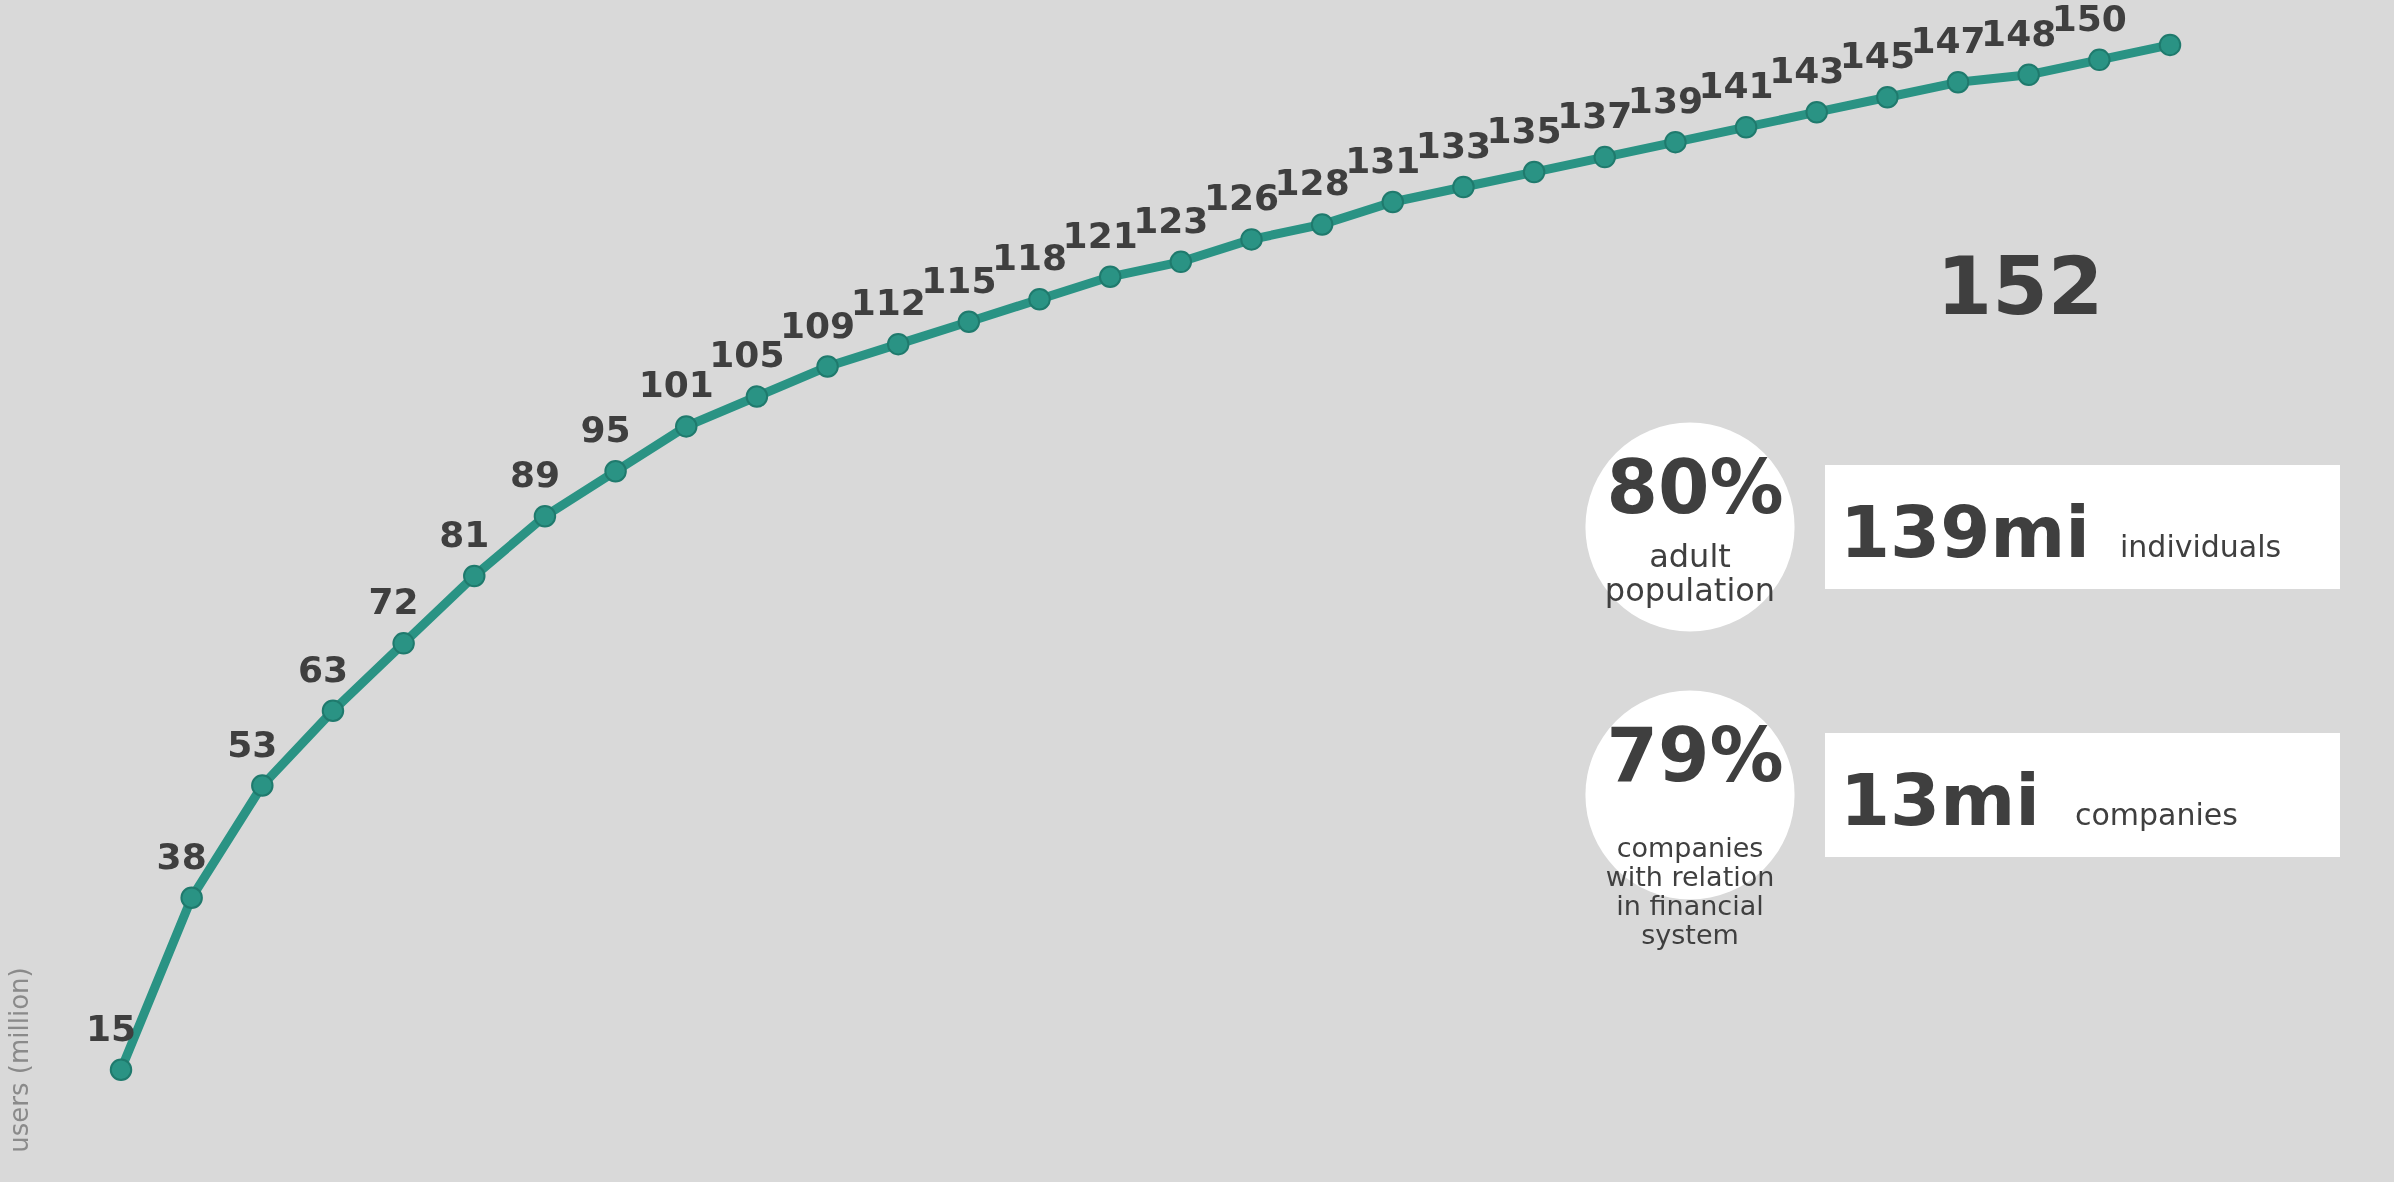  I want to click on data-label: 152, so click(2020, 286).